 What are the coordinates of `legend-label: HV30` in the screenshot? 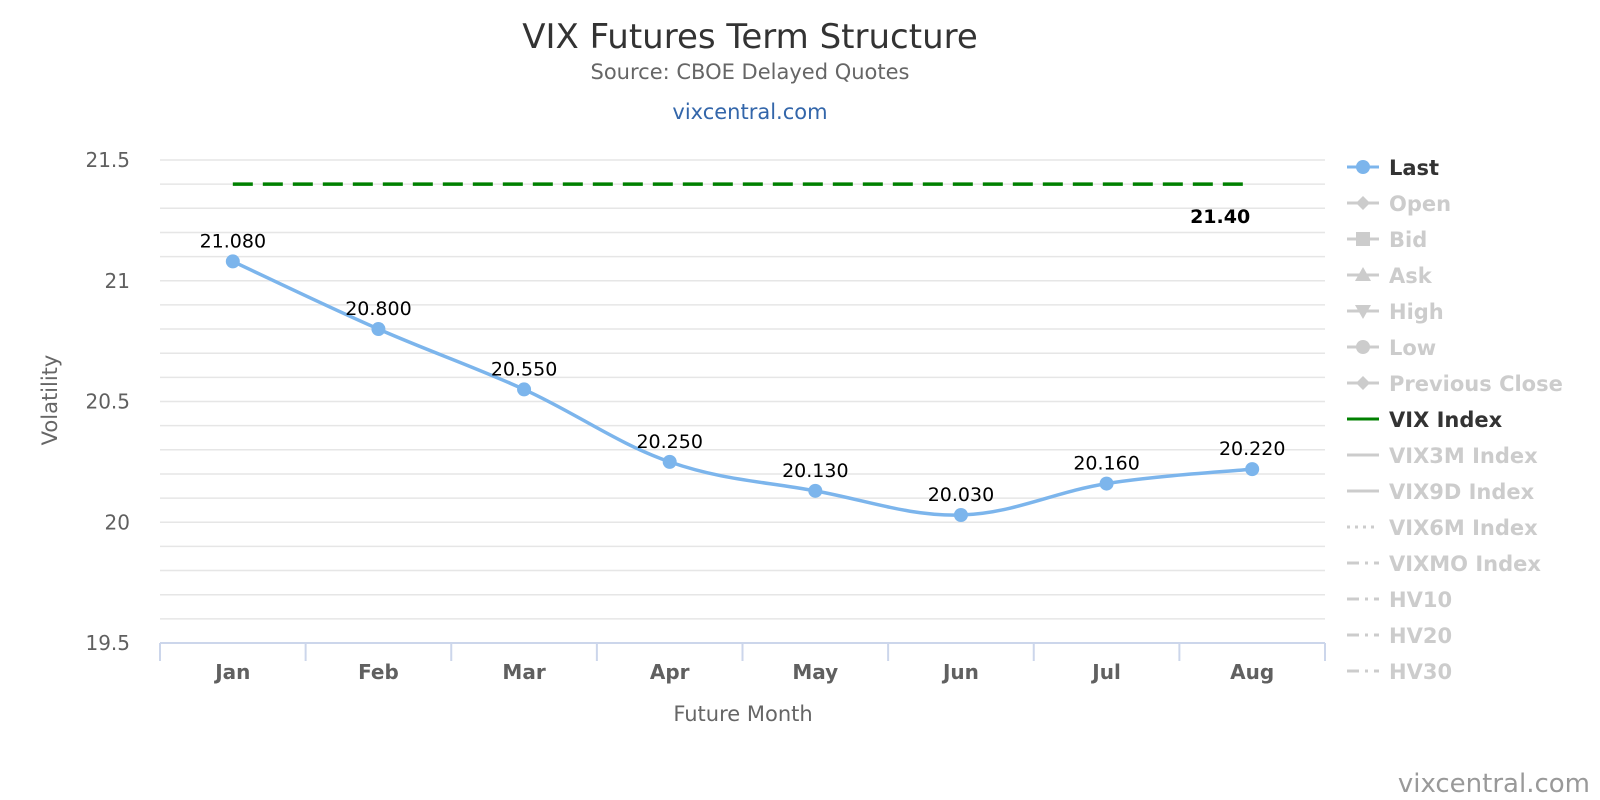 It's located at (1420, 672).